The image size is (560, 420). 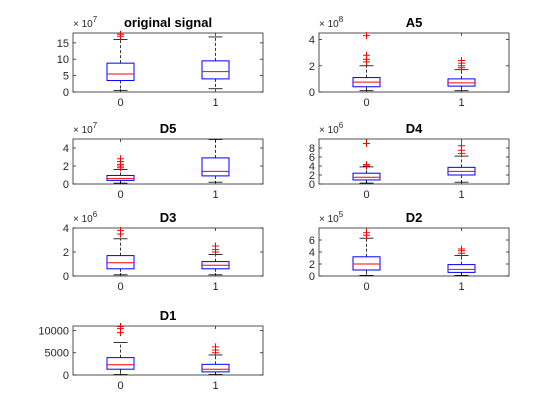 What do you see at coordinates (53, 331) in the screenshot?
I see `y-tick-label: 10000` at bounding box center [53, 331].